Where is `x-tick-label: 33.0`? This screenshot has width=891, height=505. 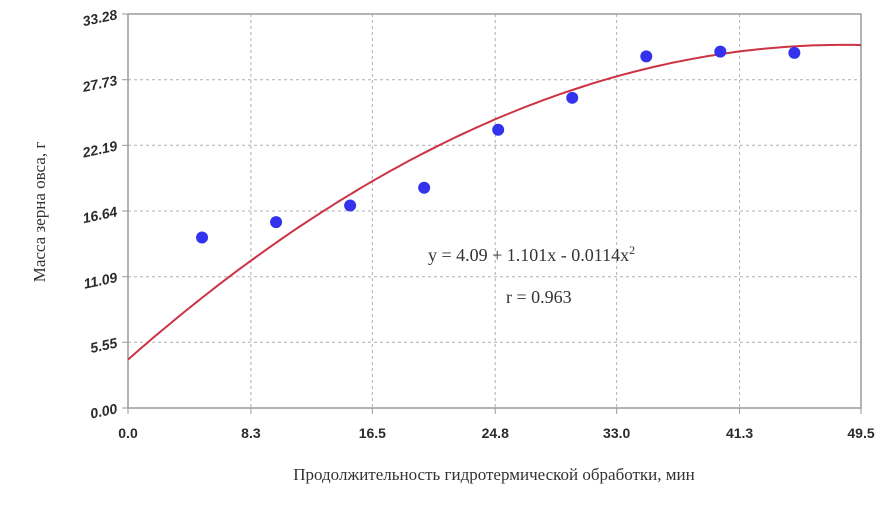
x-tick-label: 33.0 is located at coordinates (616, 433).